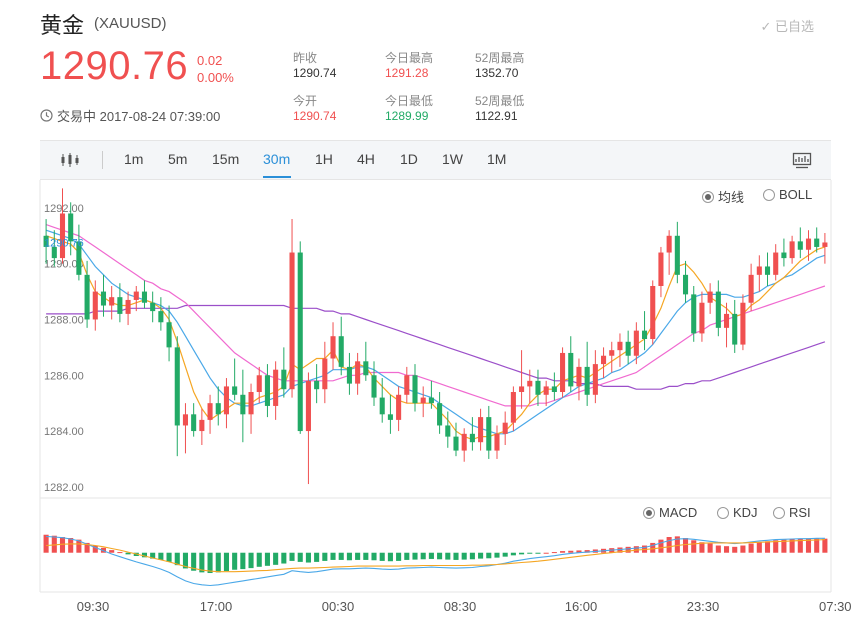  Describe the element at coordinates (130, 23) in the screenshot. I see `instrument-symbol: (XAUUSD)` at that location.